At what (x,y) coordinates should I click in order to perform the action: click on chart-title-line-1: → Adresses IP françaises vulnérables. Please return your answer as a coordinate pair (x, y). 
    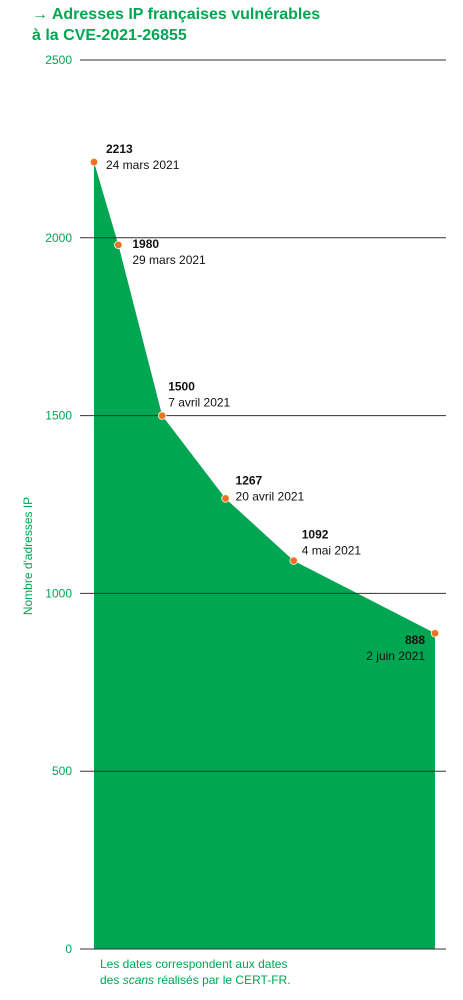
    Looking at the image, I should click on (176, 14).